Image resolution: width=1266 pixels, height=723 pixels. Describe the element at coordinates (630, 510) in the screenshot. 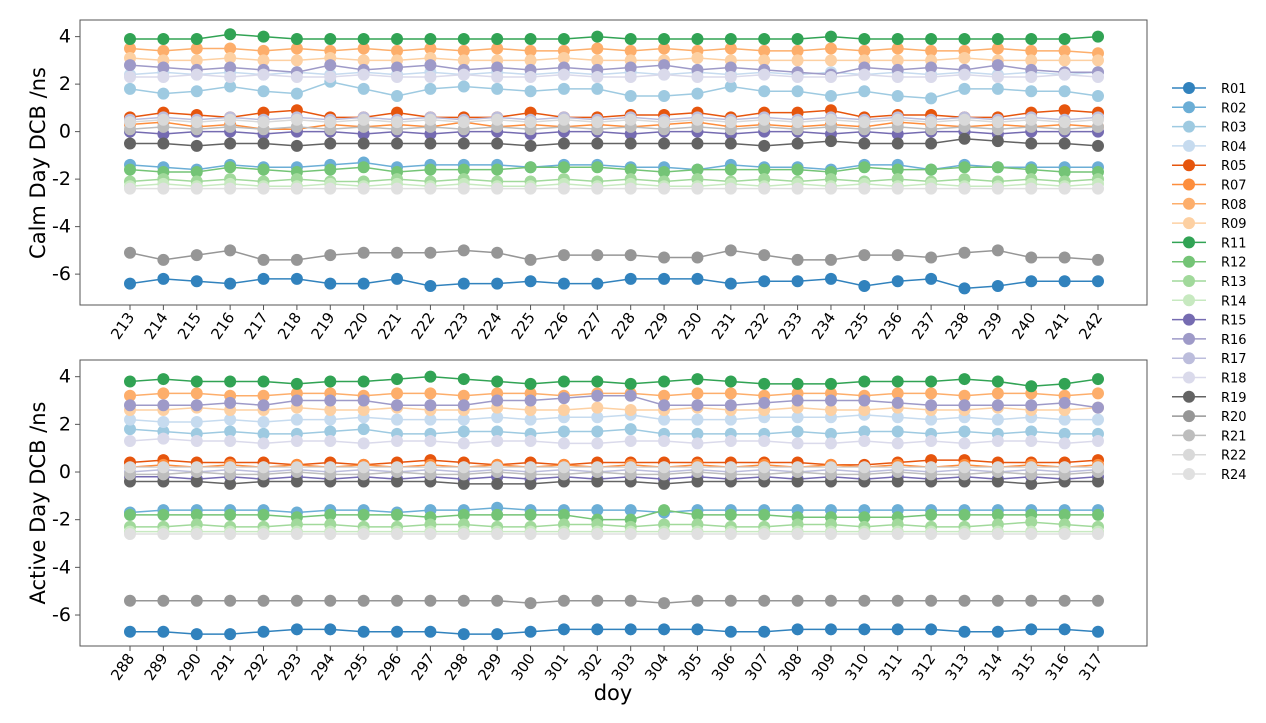

I see `active-point-r02` at that location.